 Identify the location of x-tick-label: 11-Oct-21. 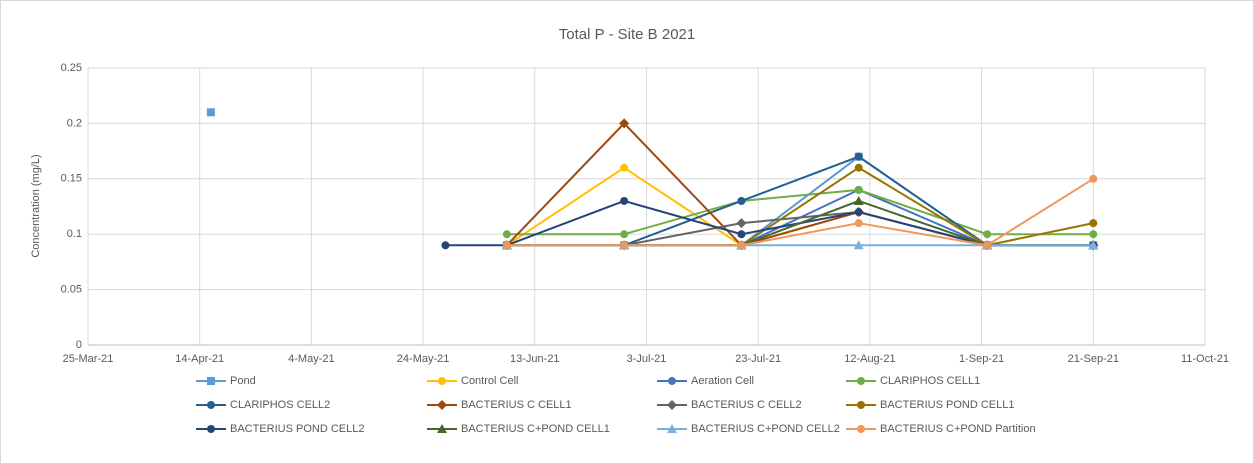
(1205, 359).